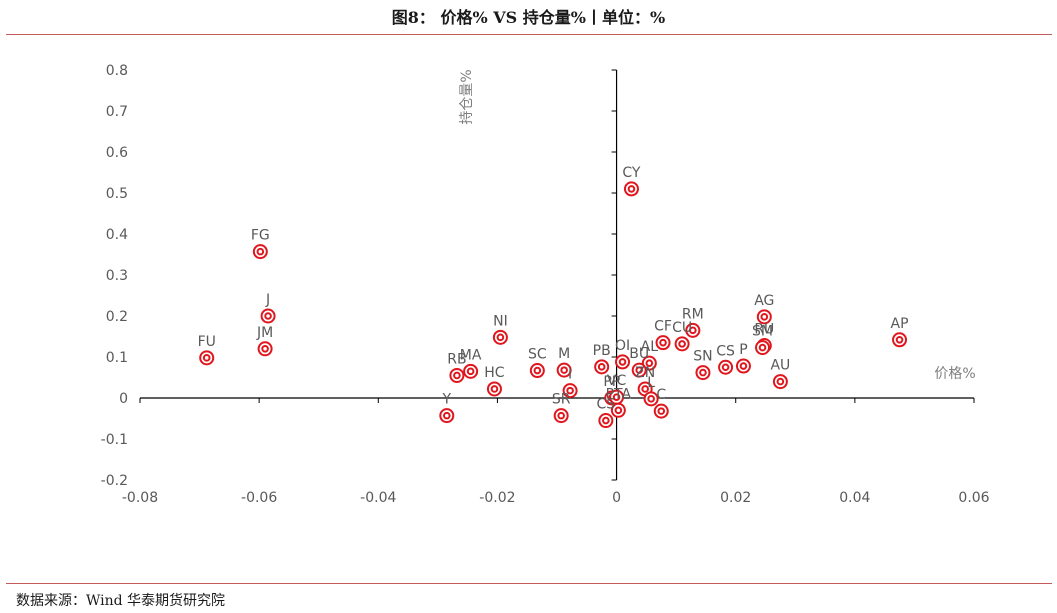 The height and width of the screenshot is (613, 1057). Describe the element at coordinates (854, 498) in the screenshot. I see `x-tick-label: 0.04` at that location.